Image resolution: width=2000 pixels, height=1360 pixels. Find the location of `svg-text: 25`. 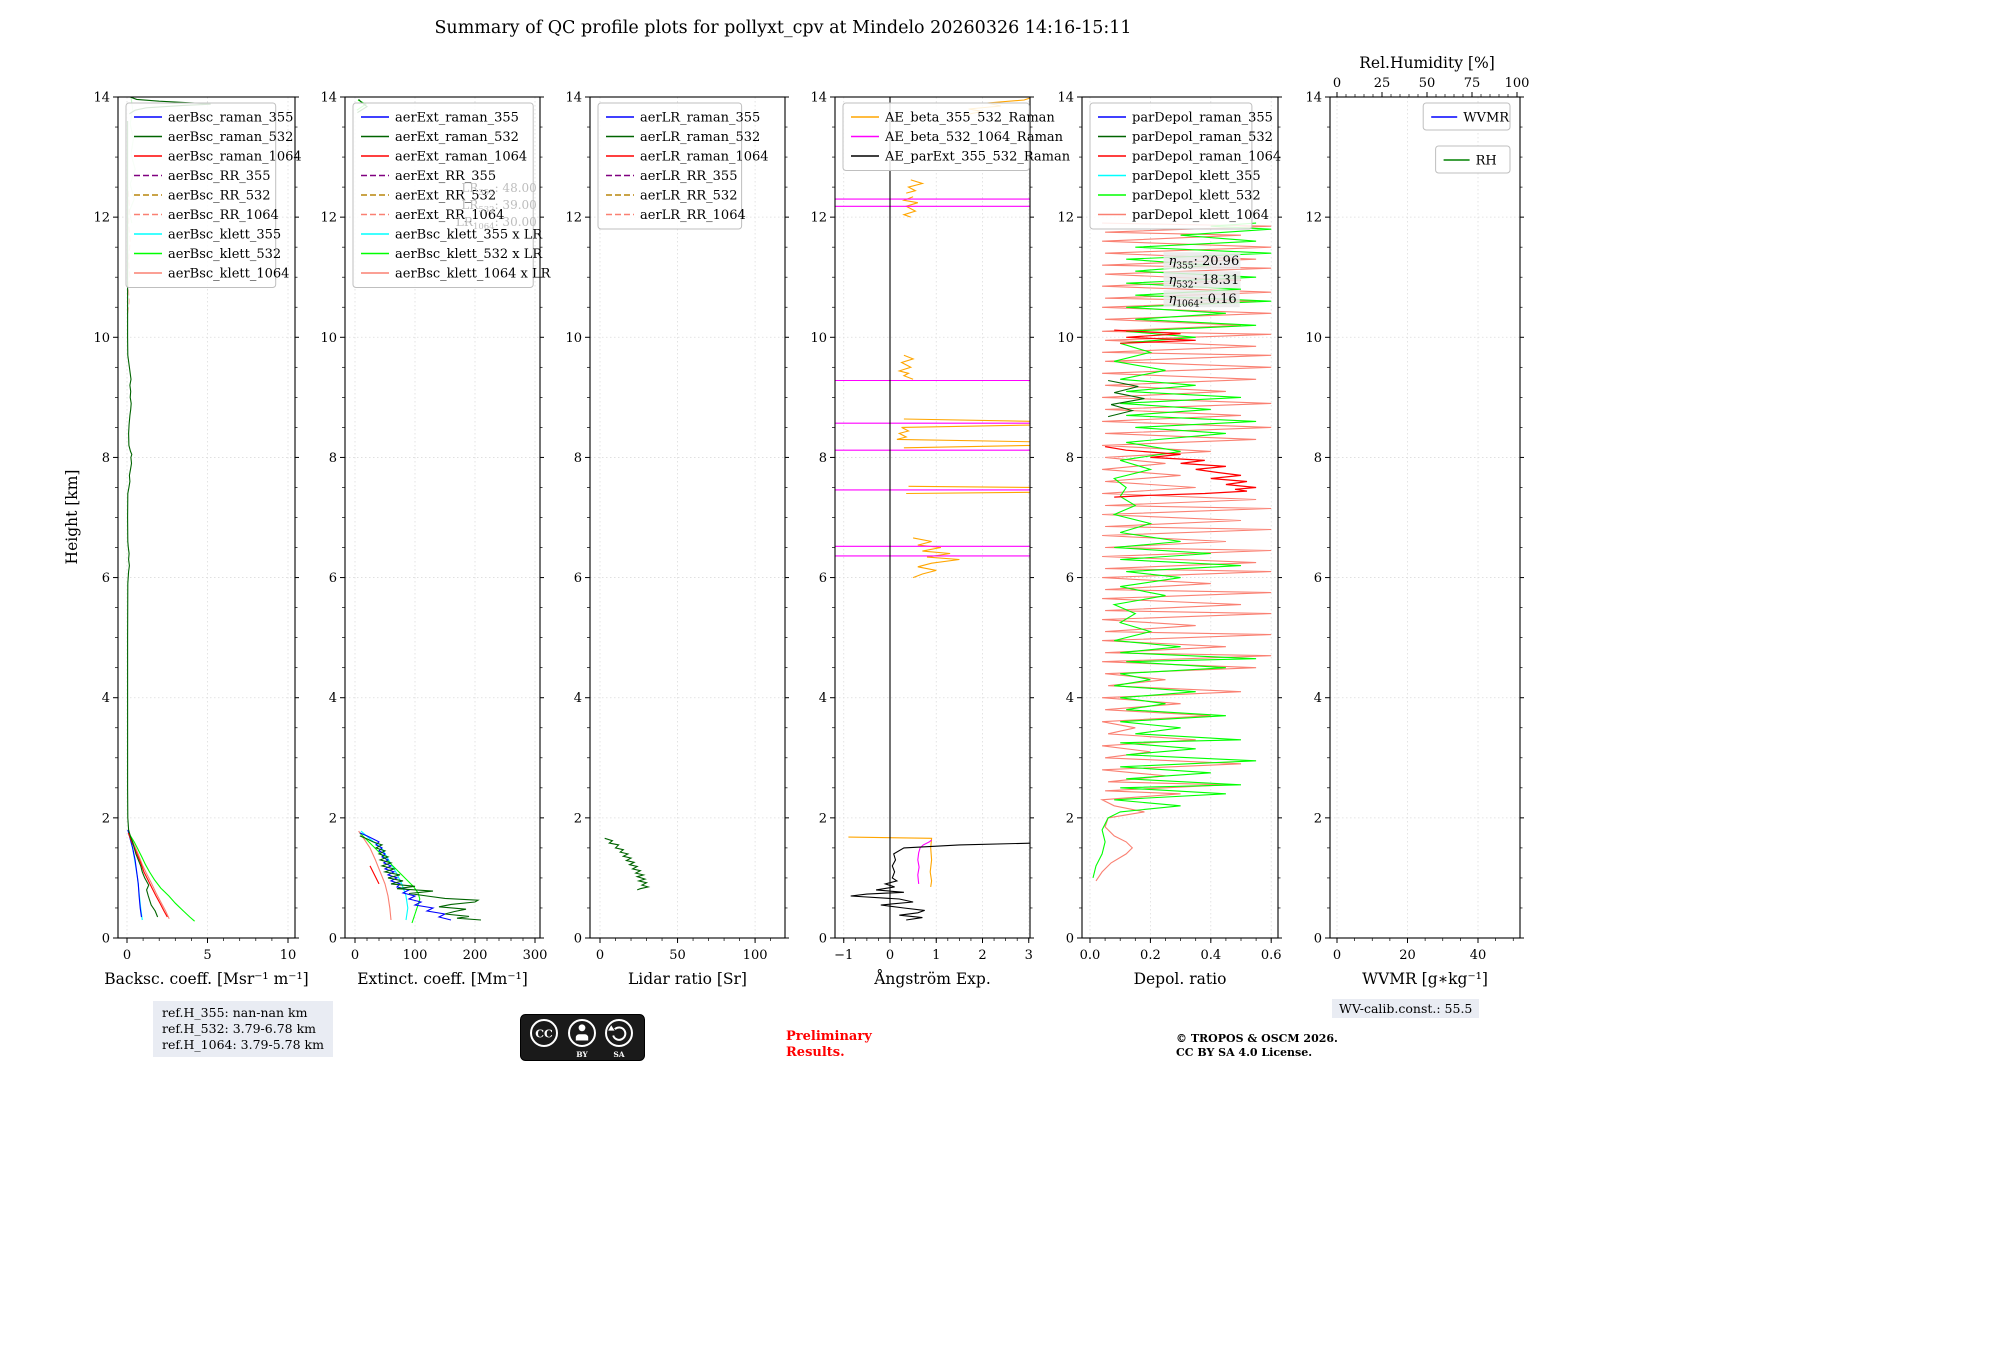

svg-text: 25 is located at coordinates (1382, 83).